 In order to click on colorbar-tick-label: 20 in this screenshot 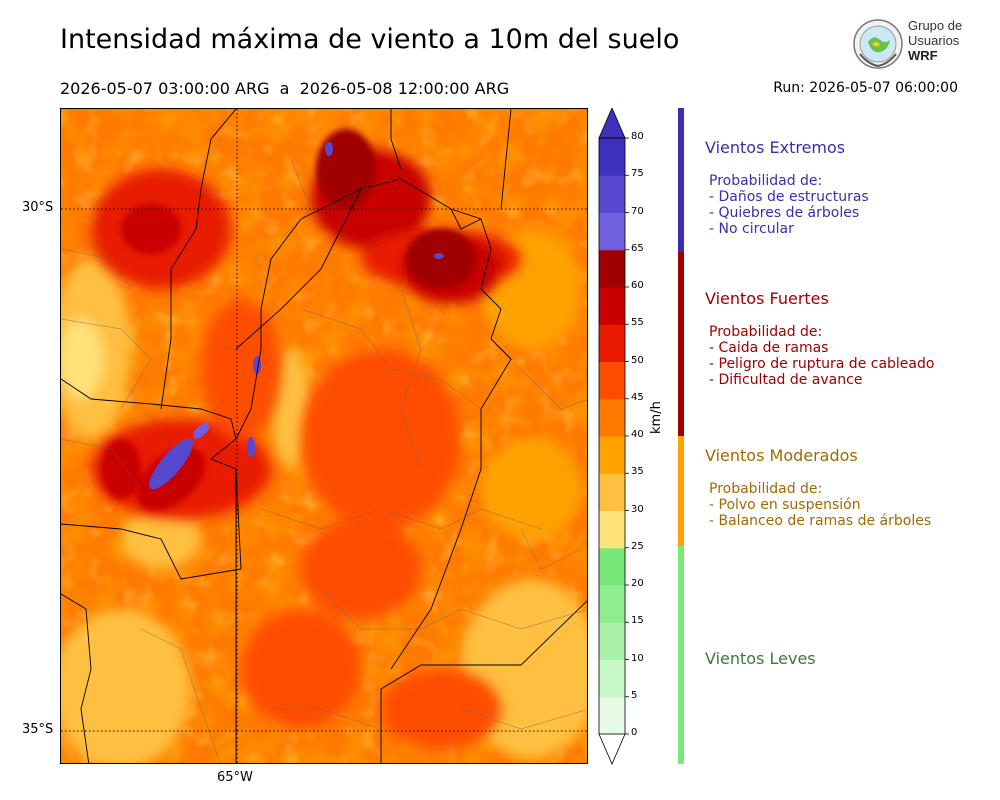, I will do `click(637, 583)`.